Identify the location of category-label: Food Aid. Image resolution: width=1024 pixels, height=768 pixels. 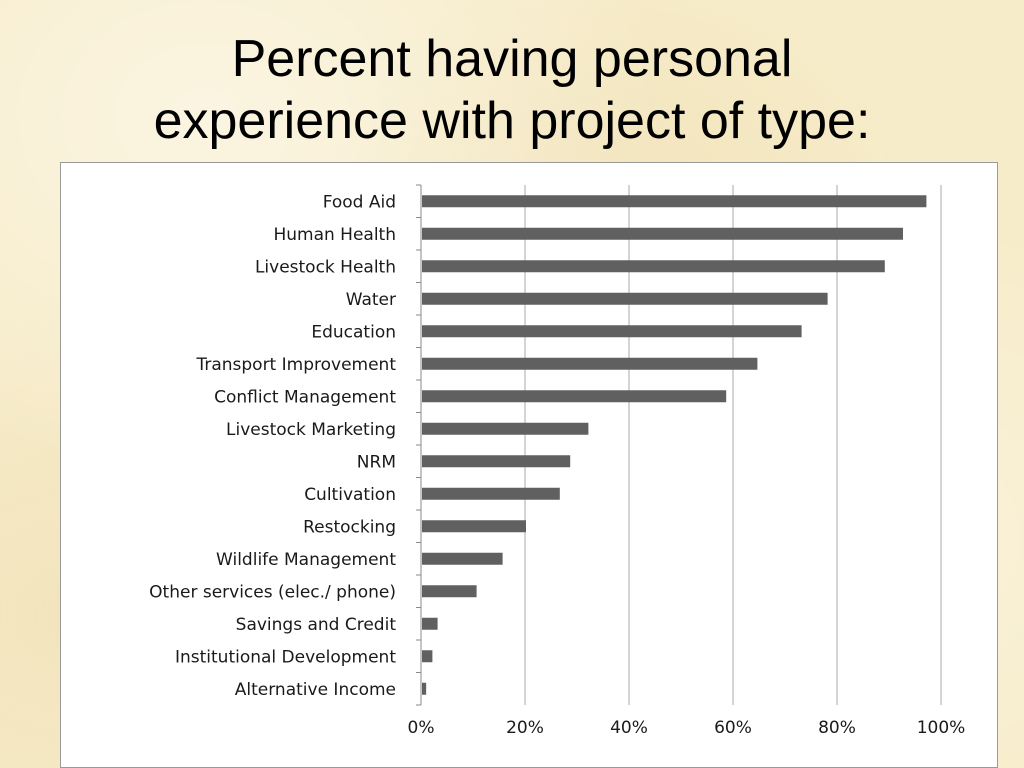
(359, 202).